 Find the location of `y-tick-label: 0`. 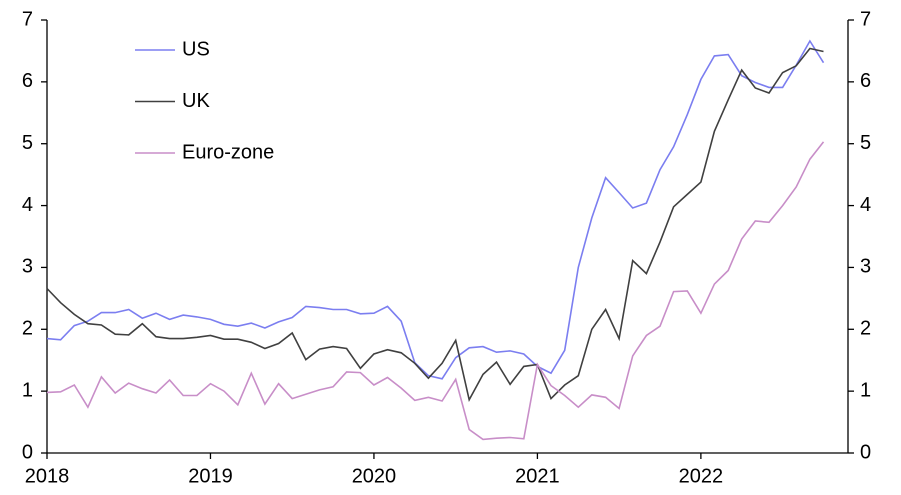

y-tick-label: 0 is located at coordinates (27, 452).